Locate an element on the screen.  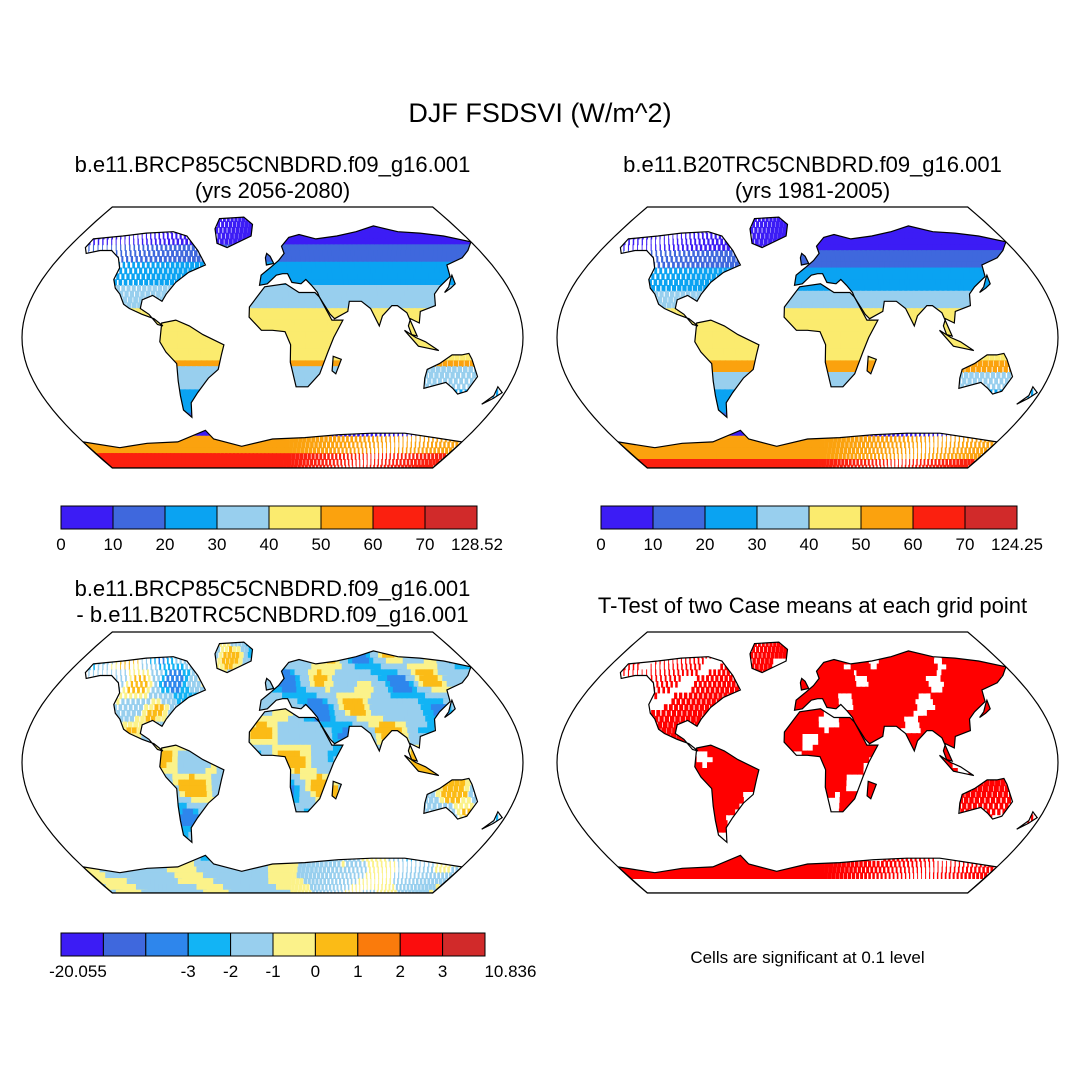
colorbar-future is located at coordinates (269, 517).